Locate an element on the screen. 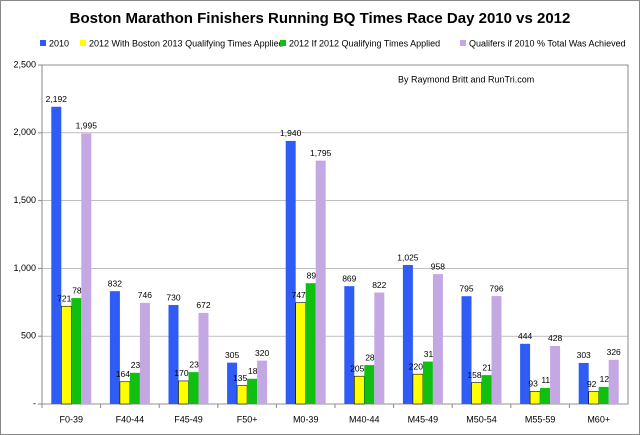  value-label: 93 is located at coordinates (533, 384).